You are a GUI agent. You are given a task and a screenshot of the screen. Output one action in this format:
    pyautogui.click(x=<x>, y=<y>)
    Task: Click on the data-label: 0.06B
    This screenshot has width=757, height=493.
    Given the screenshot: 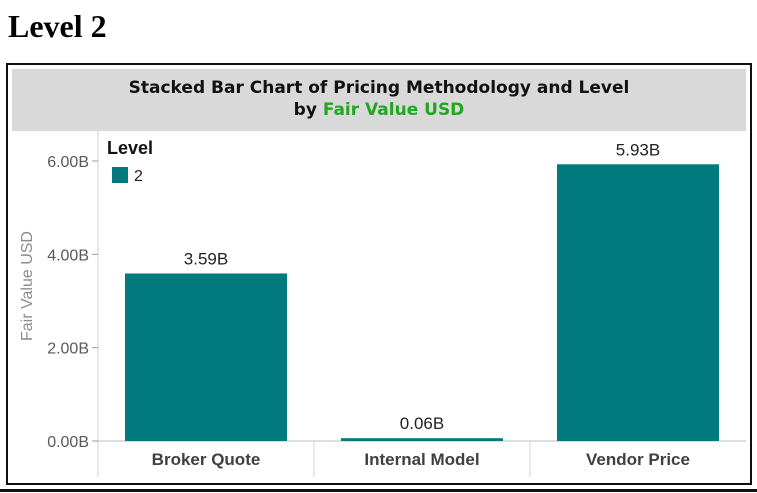 What is the action you would take?
    pyautogui.click(x=422, y=423)
    